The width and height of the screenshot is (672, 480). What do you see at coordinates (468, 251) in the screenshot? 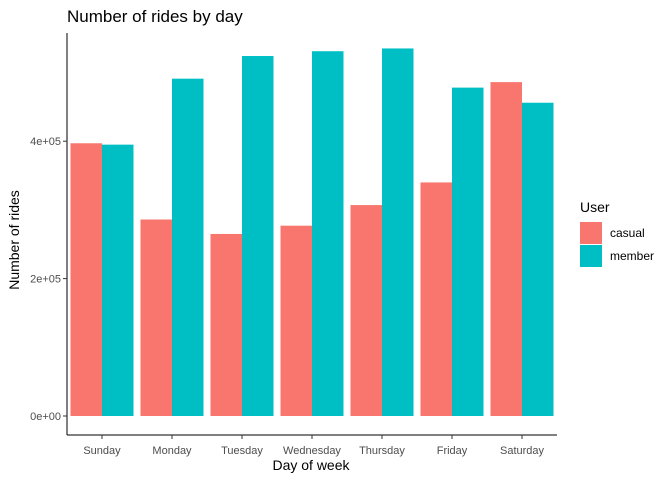
I see `bar-member-friday` at bounding box center [468, 251].